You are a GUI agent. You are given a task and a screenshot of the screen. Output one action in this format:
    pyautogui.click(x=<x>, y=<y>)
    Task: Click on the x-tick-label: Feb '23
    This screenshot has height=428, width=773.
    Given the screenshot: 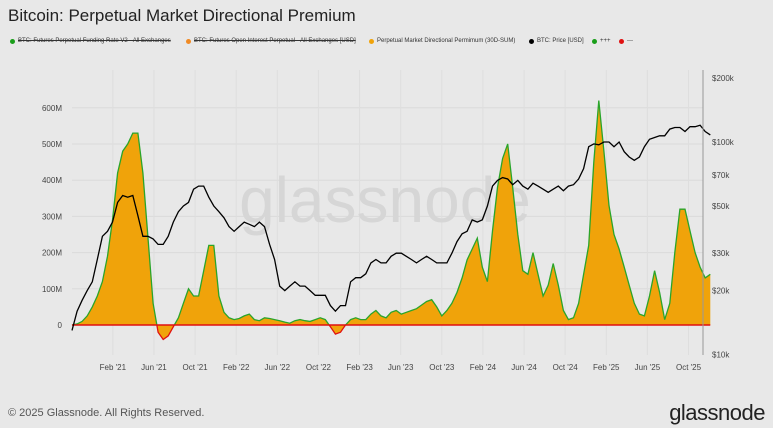 What is the action you would take?
    pyautogui.click(x=359, y=367)
    